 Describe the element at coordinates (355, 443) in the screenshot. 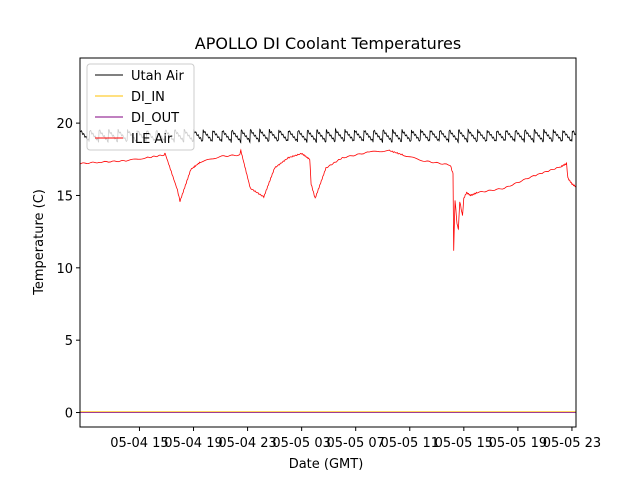

I see `x-tick-label: 05-05 07` at that location.